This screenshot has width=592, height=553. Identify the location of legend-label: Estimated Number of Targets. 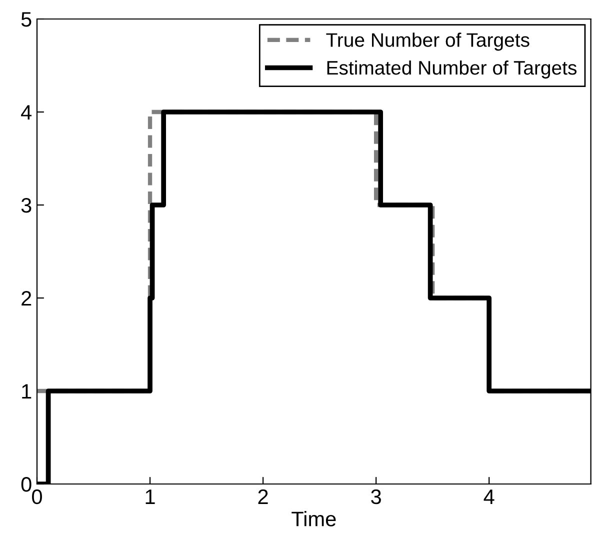
(452, 69).